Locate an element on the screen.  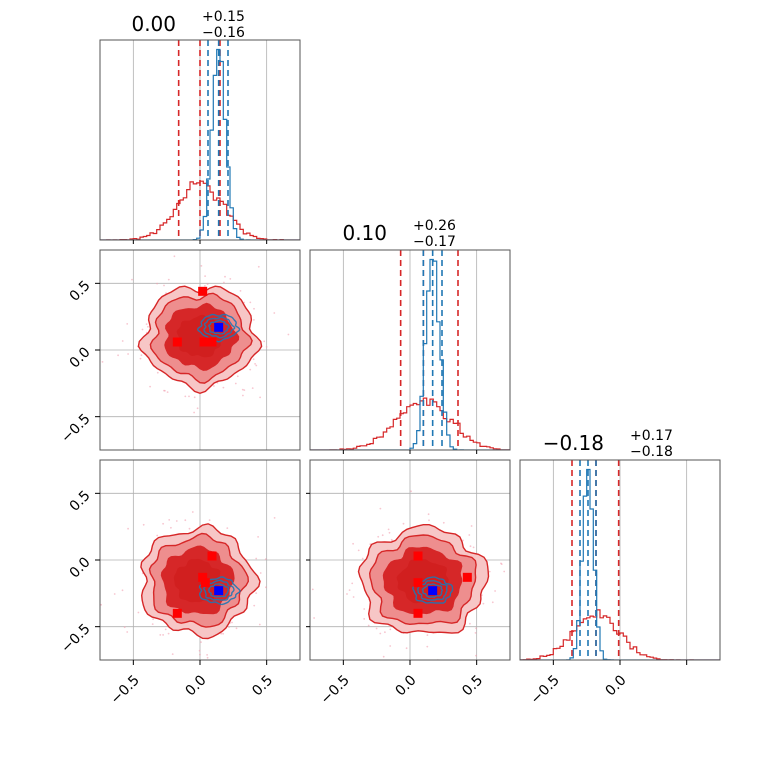
histogram-posterior-a is located at coordinates (410, 423).